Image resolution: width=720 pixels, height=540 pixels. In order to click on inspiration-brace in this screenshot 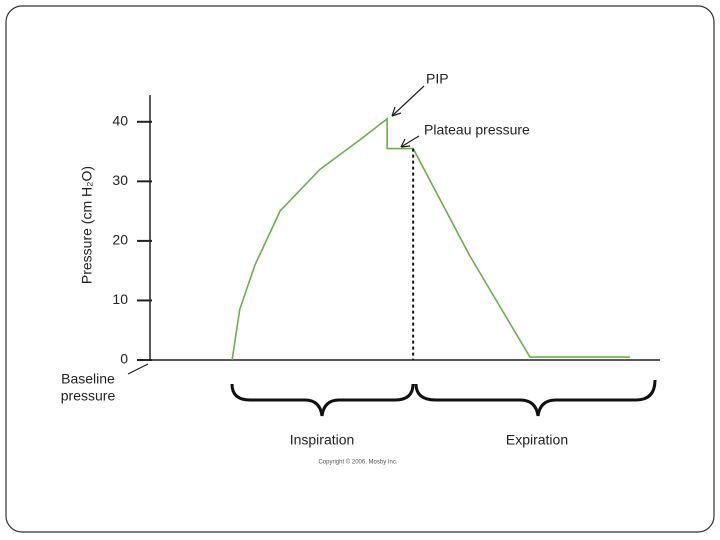, I will do `click(322, 400)`.